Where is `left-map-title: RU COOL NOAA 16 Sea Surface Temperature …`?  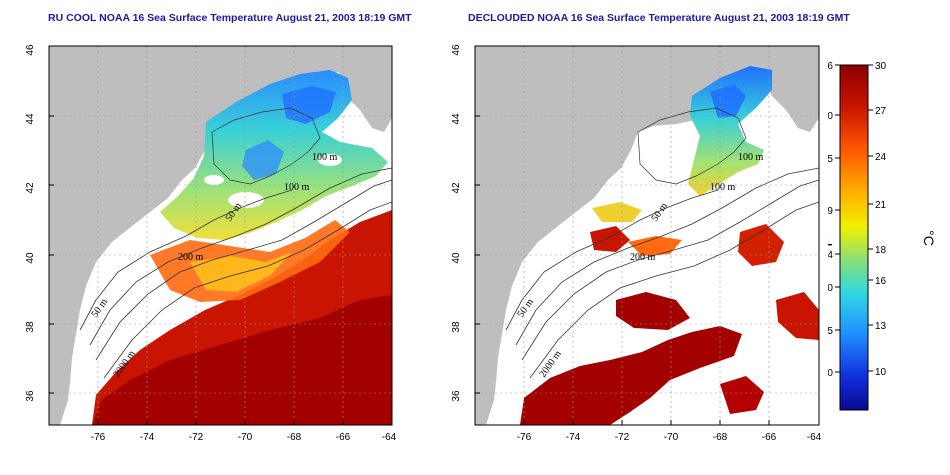
left-map-title: RU COOL NOAA 16 Sea Surface Temperature … is located at coordinates (230, 18).